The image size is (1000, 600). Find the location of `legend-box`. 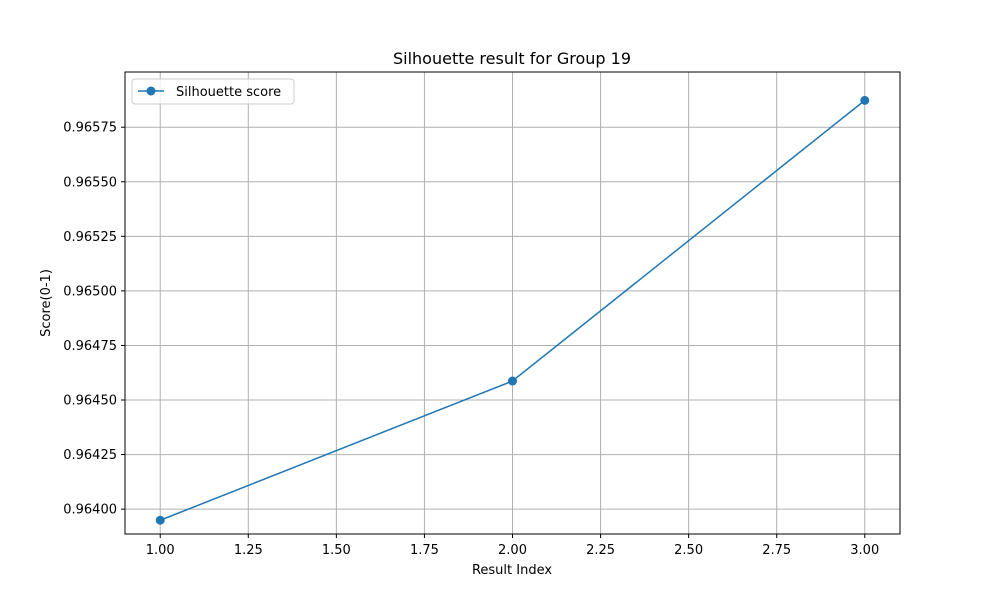

legend-box is located at coordinates (213, 91).